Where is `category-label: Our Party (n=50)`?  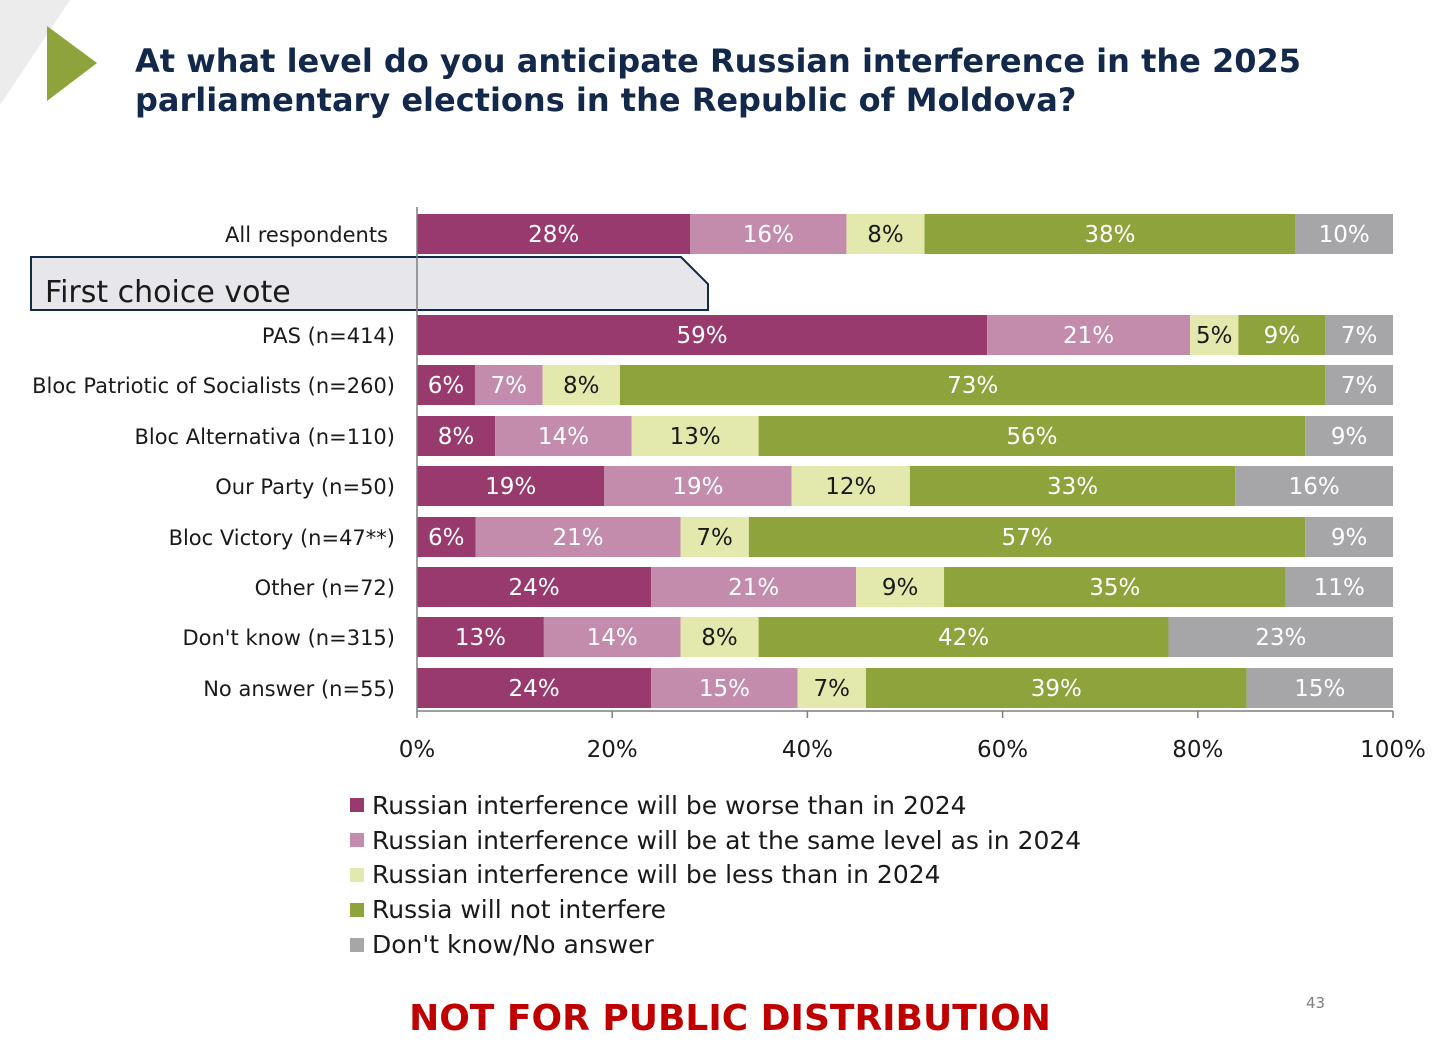 category-label: Our Party (n=50) is located at coordinates (305, 487).